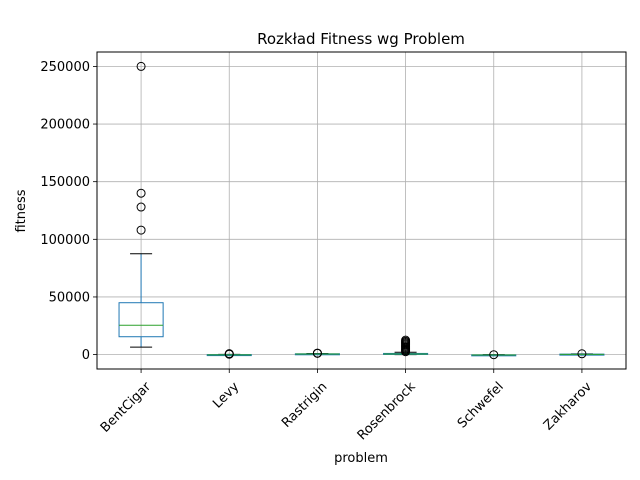 This screenshot has height=480, width=640. I want to click on x-axis-label: problem, so click(361, 458).